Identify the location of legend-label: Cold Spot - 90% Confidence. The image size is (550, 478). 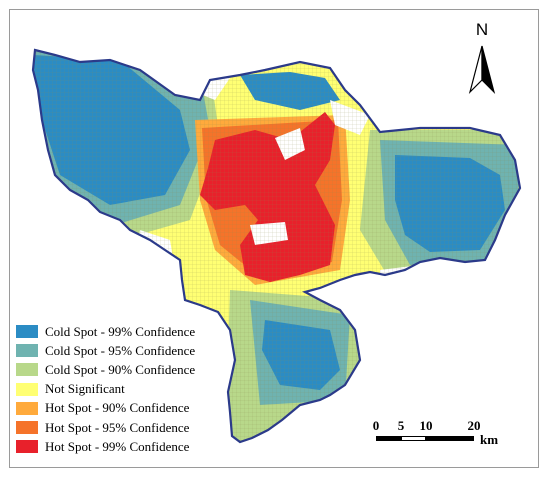
(120, 369).